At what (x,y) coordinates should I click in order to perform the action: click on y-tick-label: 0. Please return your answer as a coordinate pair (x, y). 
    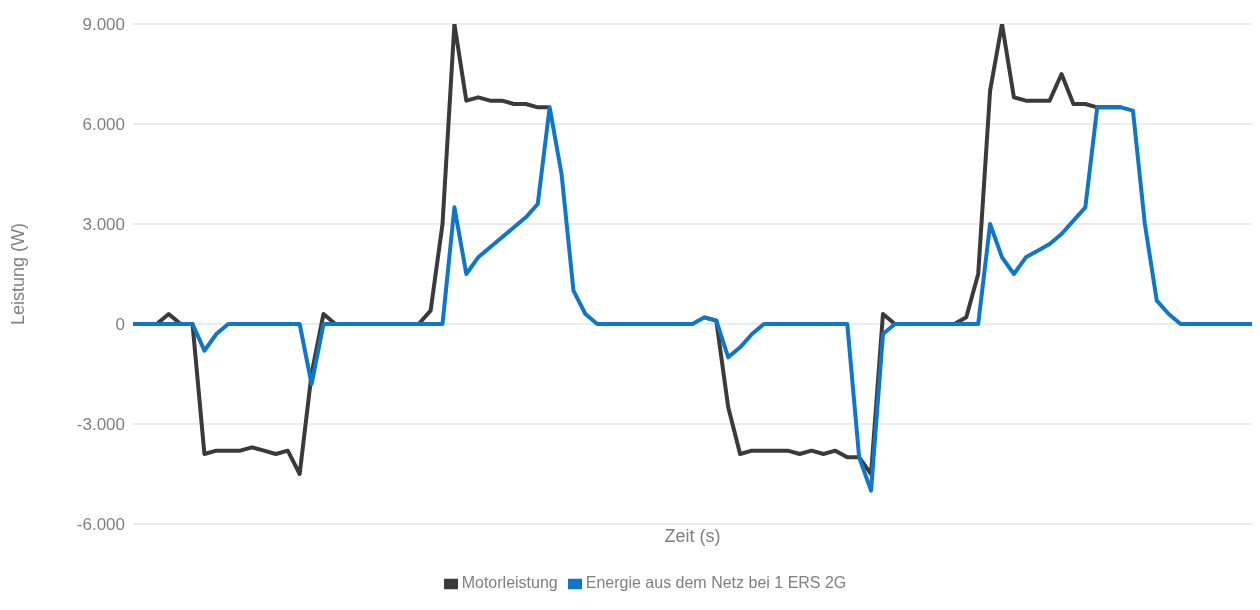
    Looking at the image, I should click on (120, 325).